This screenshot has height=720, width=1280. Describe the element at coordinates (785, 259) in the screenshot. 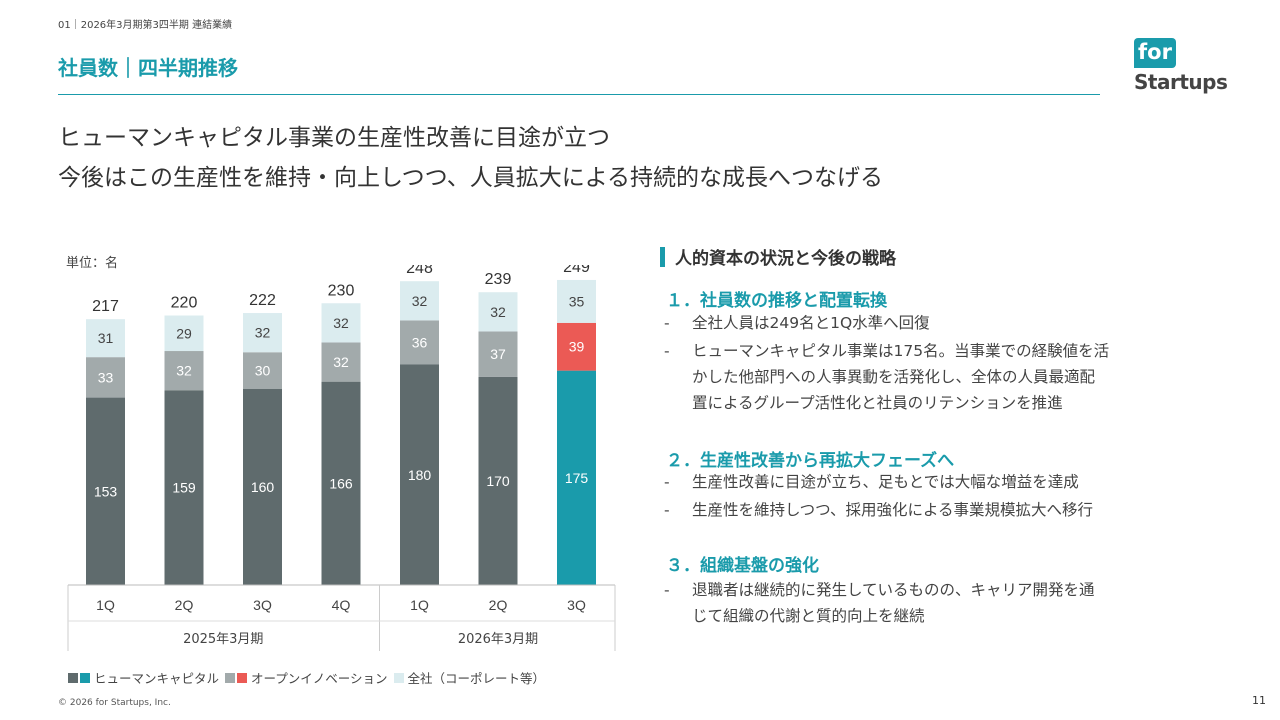

I see `strategy-panel-heading-text: 人的資本の状況と今後の戦略` at that location.